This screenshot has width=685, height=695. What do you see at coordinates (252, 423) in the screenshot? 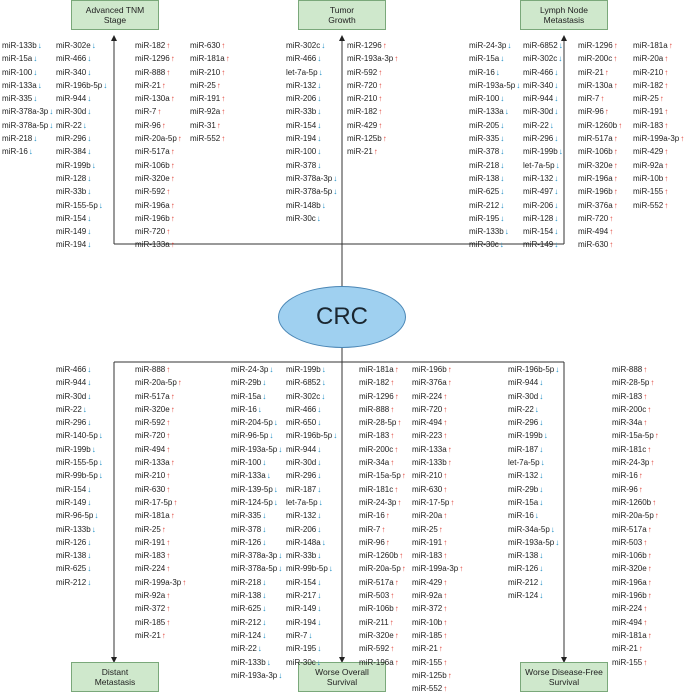
I see `mirna-name: miR-204-5p` at bounding box center [252, 423].